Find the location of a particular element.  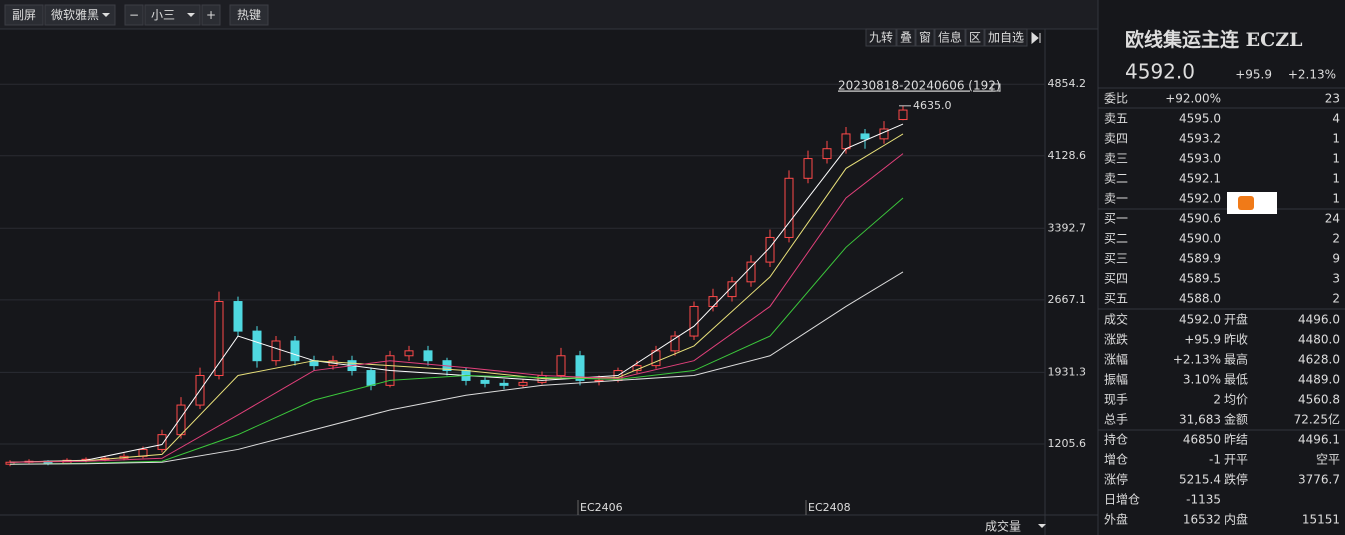

stat-label: 涨停 is located at coordinates (1116, 479).